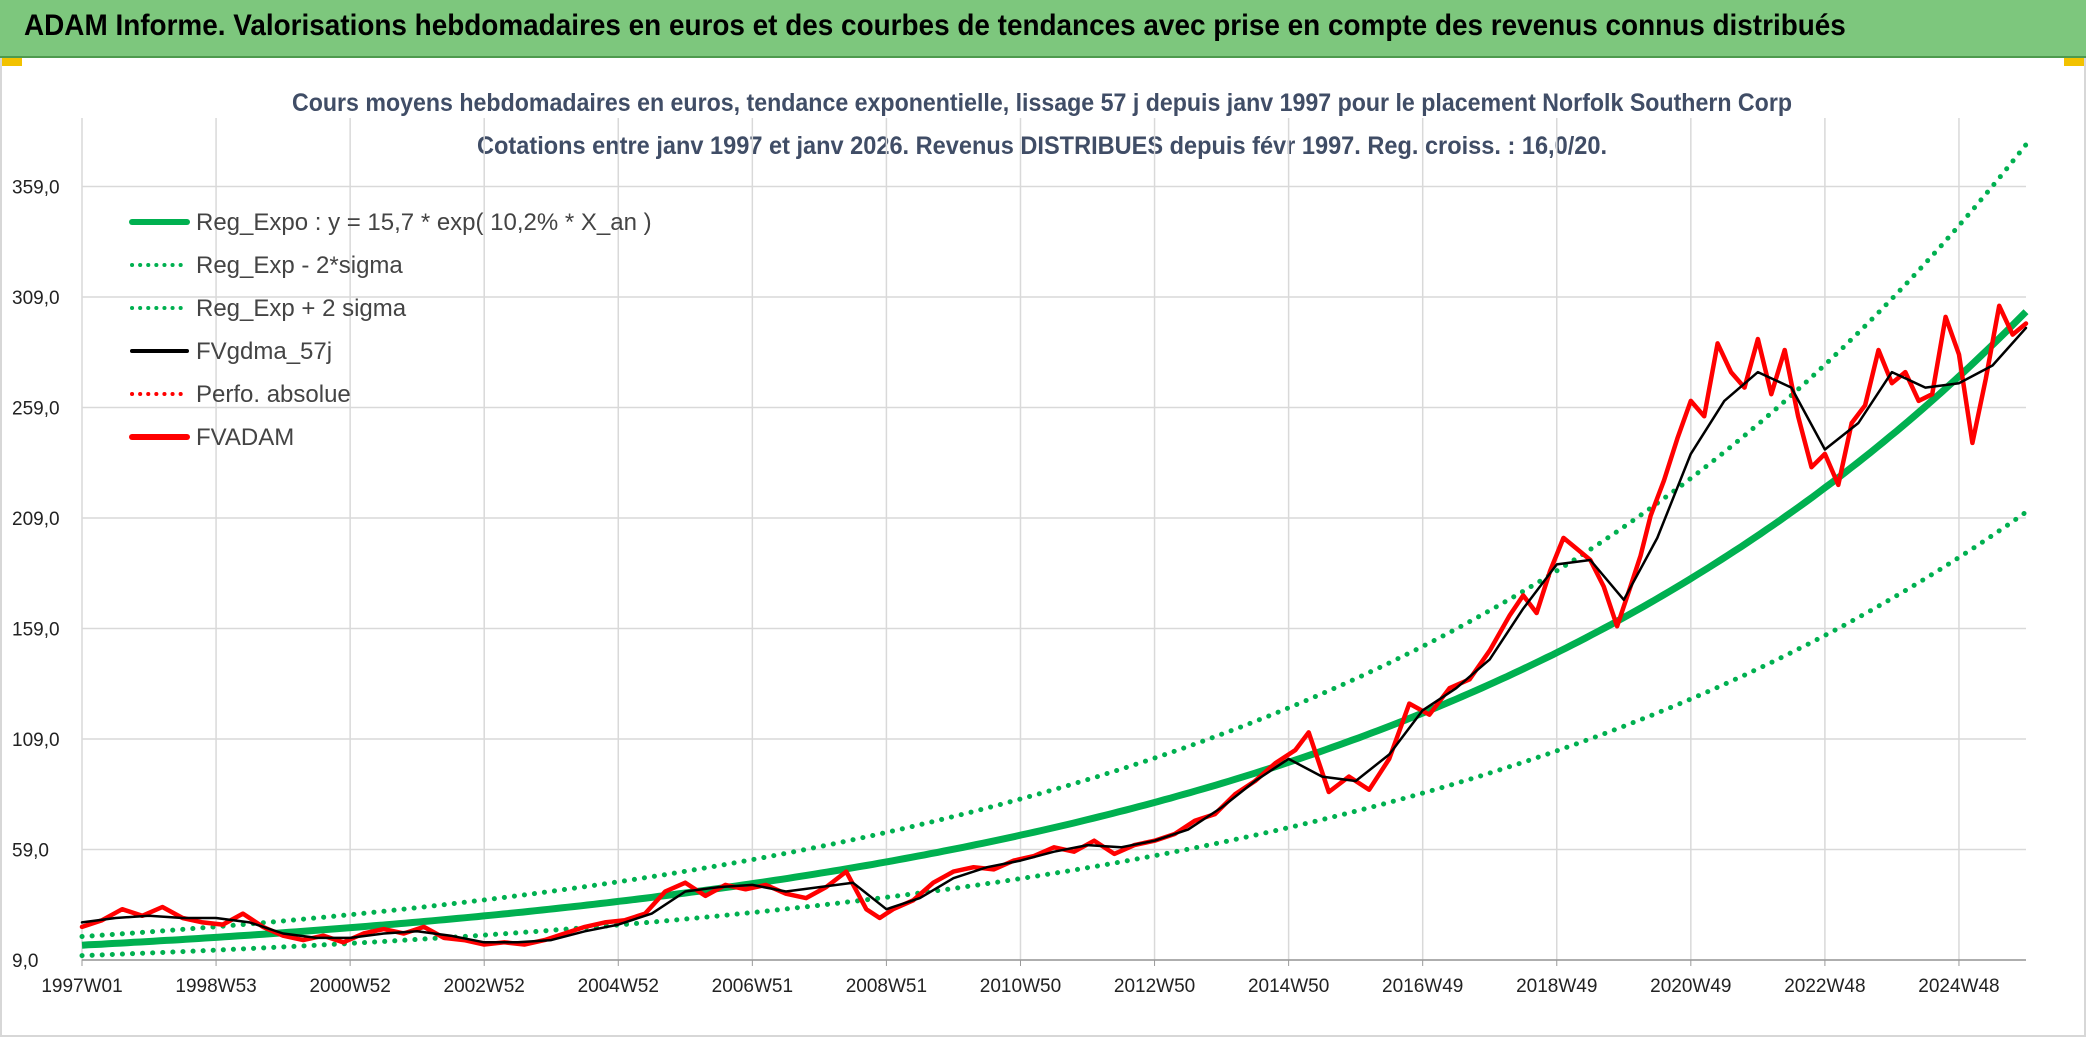 The image size is (2086, 1037). Describe the element at coordinates (1020, 986) in the screenshot. I see `x-tick-label: 2010W50` at that location.